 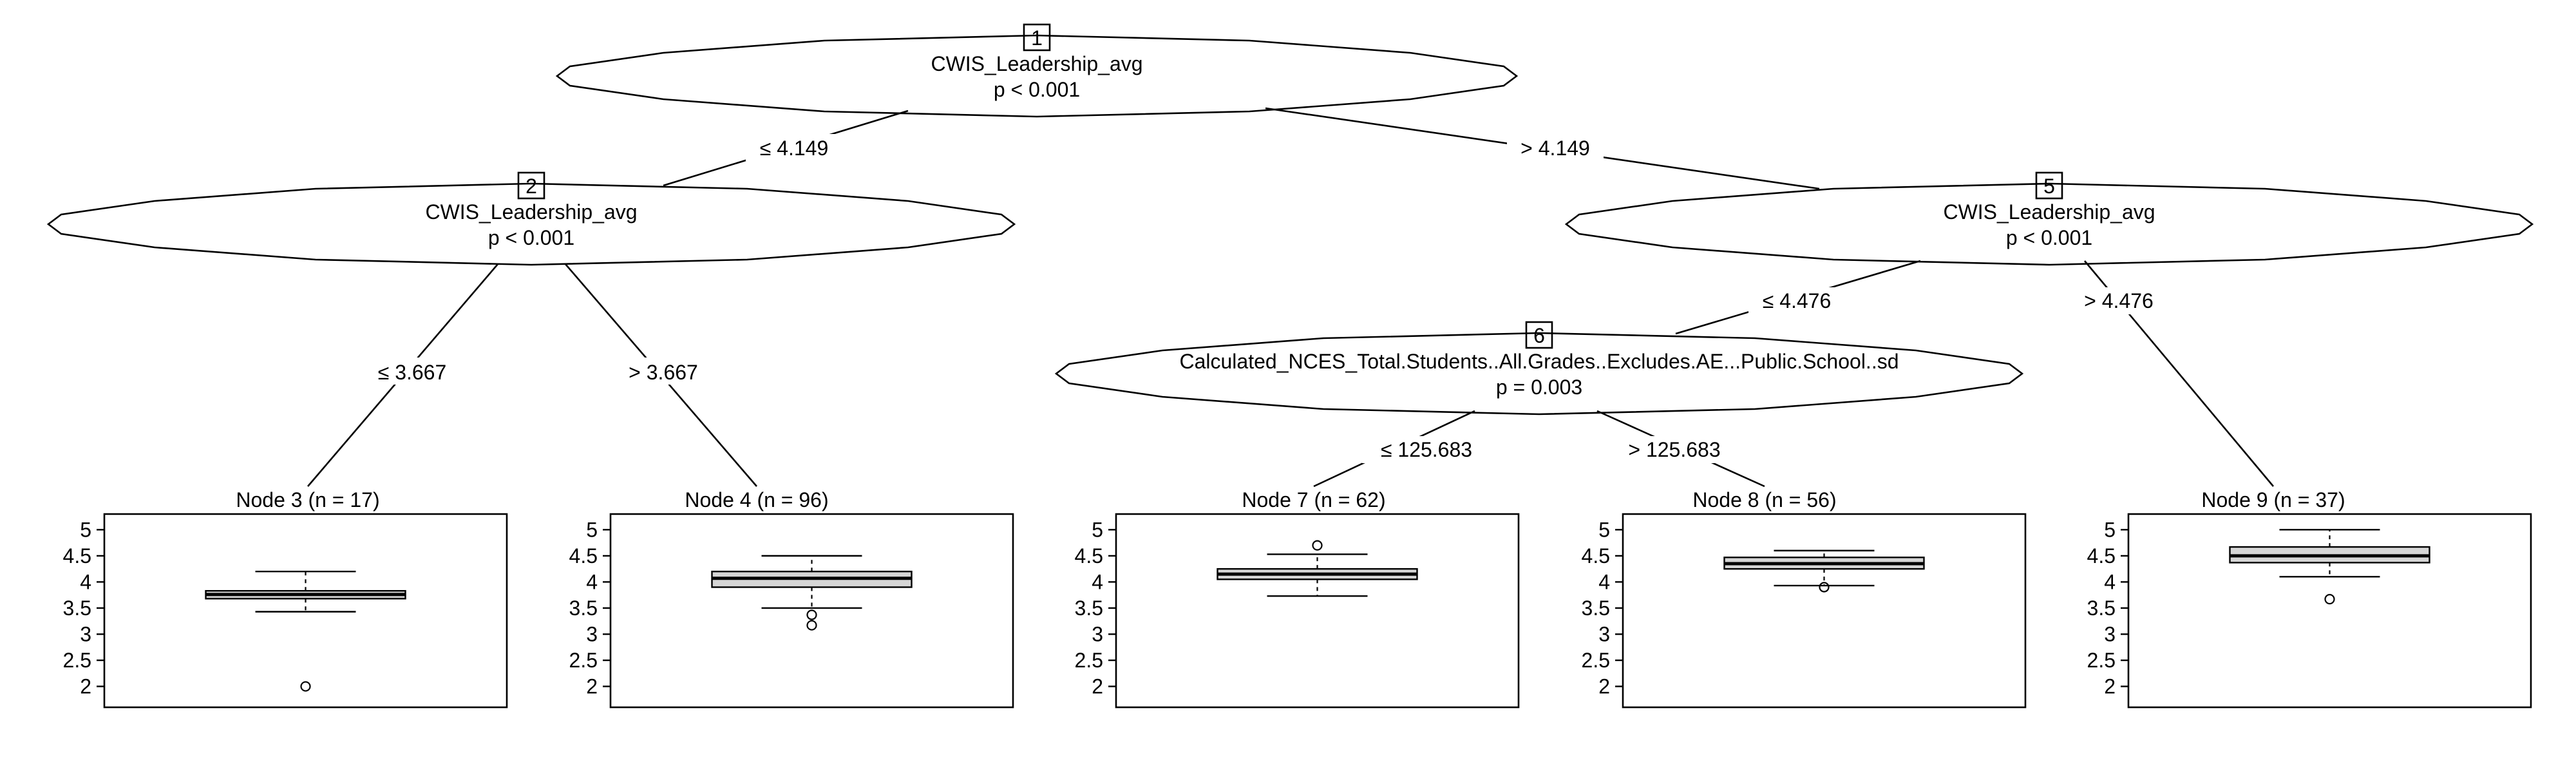 I want to click on terminal-node-9-title: Node 9 (n = 37), so click(x=2273, y=500).